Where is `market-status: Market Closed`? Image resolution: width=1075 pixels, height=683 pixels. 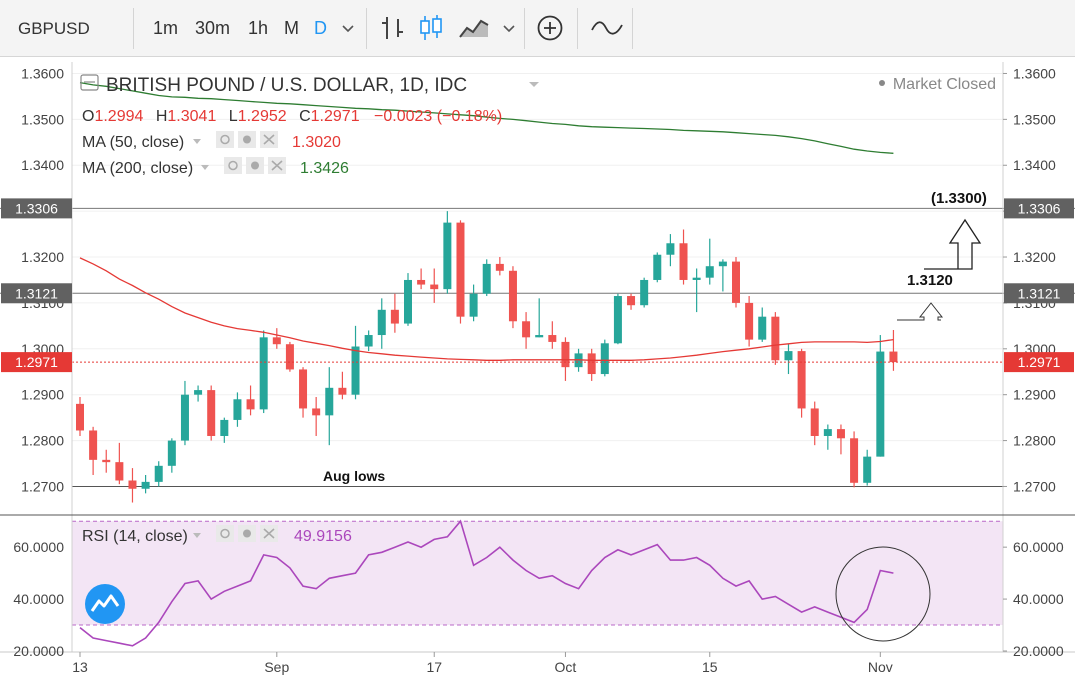 market-status: Market Closed is located at coordinates (944, 84).